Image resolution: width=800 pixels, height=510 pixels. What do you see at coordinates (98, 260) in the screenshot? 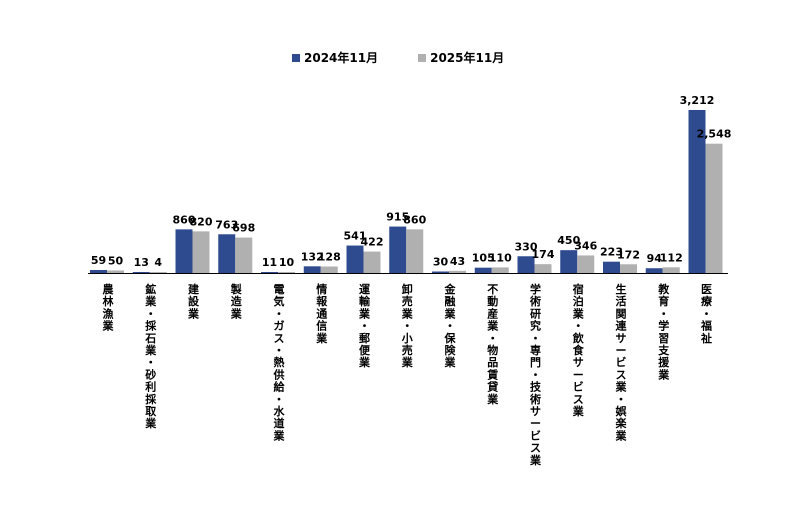
I see `data-label-2024: 59` at bounding box center [98, 260].